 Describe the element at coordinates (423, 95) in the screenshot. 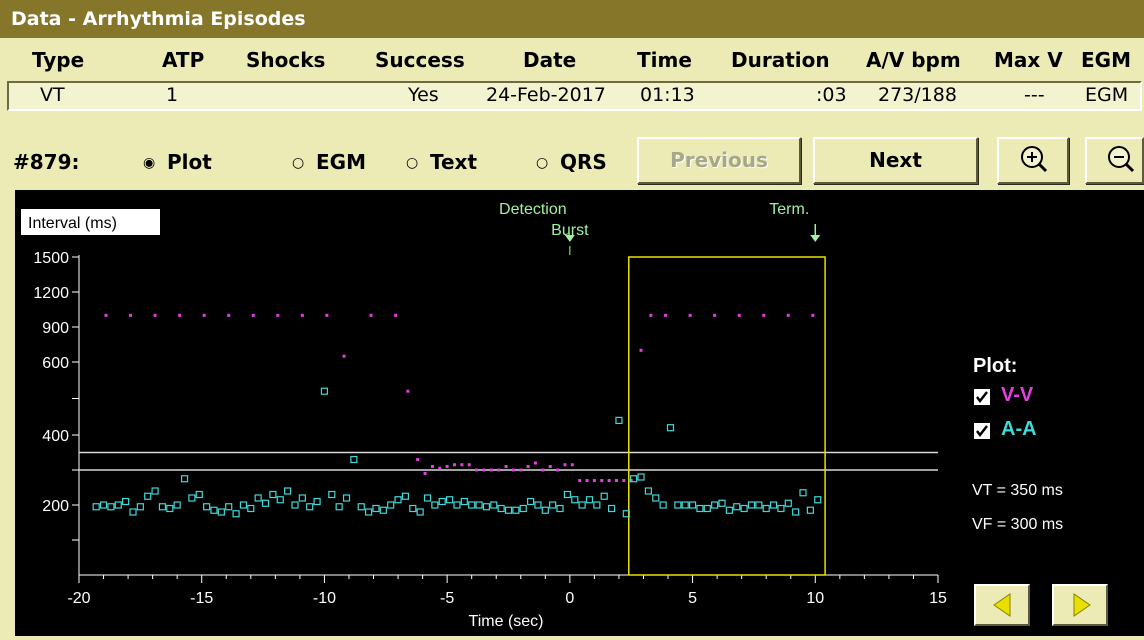

I see `cell-success: Yes` at that location.